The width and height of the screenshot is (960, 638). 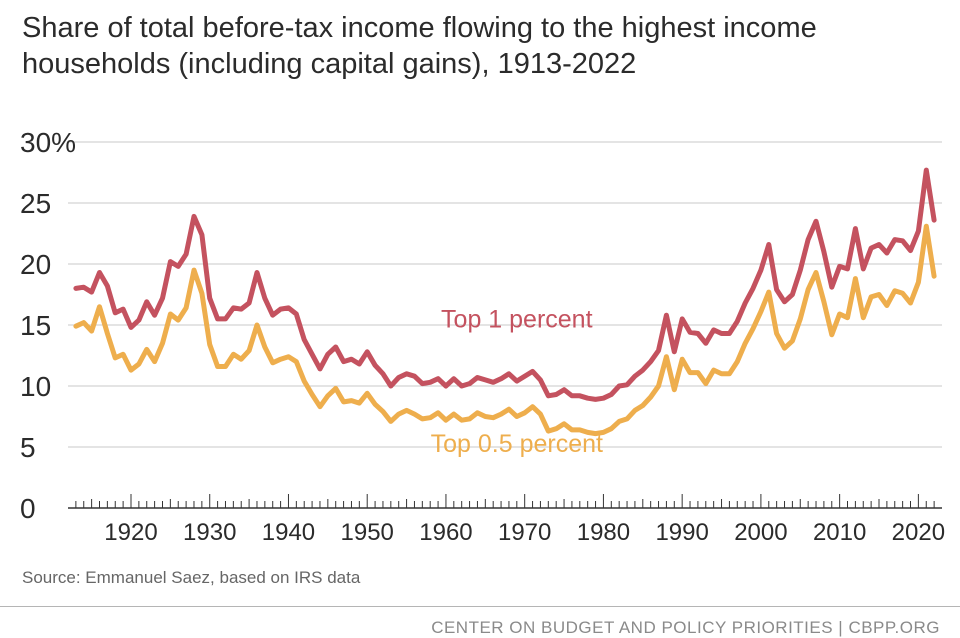 I want to click on y-axis-tick-labels: 0 5 10 15 20 25 30%, so click(x=48, y=325).